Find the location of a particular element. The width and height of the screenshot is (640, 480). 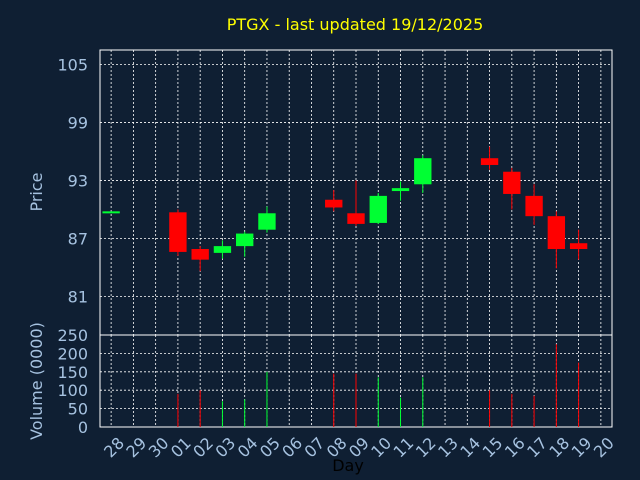

volume-tick-label: 250 is located at coordinates (72, 335).